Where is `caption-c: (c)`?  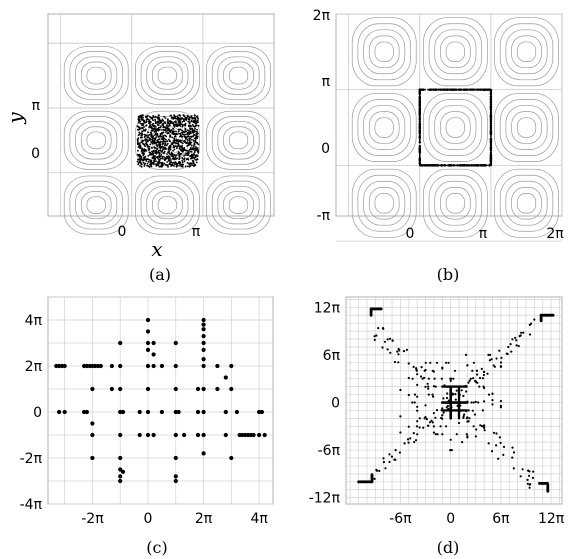
caption-c: (c) is located at coordinates (156, 547).